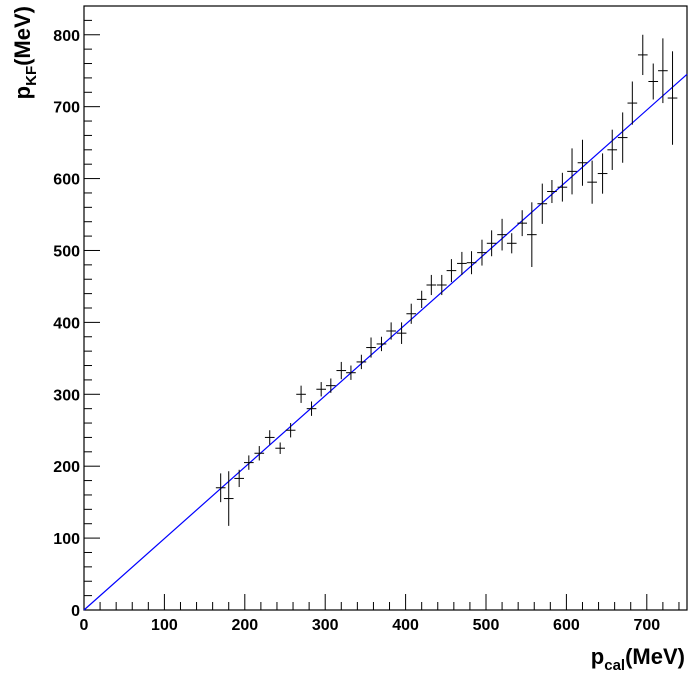 This screenshot has width=689, height=673. What do you see at coordinates (66, 108) in the screenshot?
I see `y-tick-label: 700` at bounding box center [66, 108].